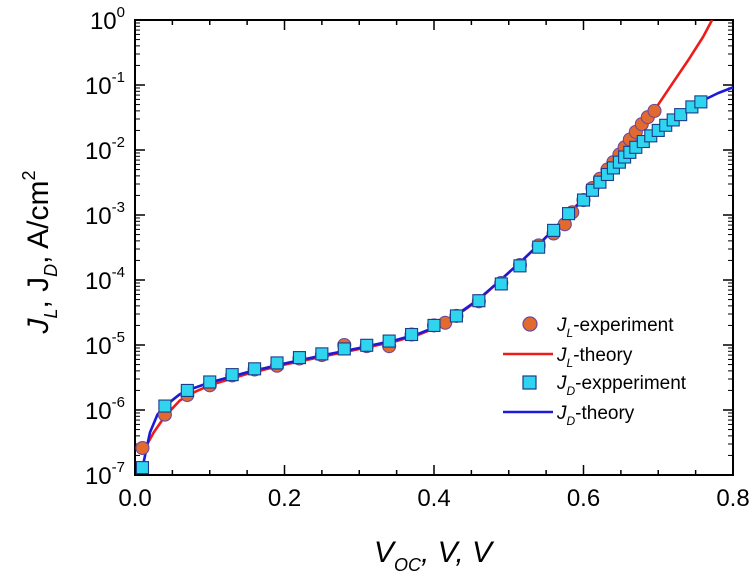 This screenshot has width=754, height=579. What do you see at coordinates (105, 279) in the screenshot?
I see `y-tick-label: 10⁻⁴` at bounding box center [105, 279].